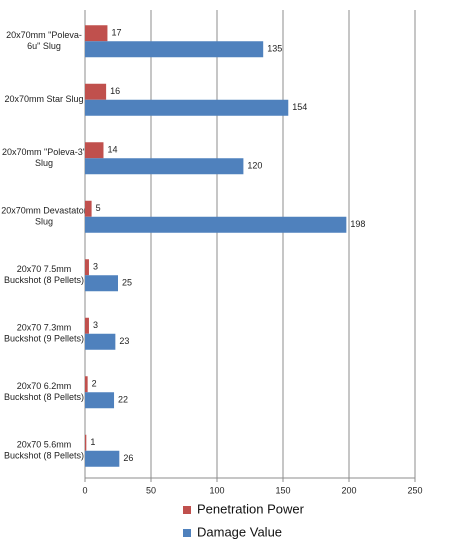  What do you see at coordinates (348, 490) in the screenshot?
I see `x-tick-label: 200` at bounding box center [348, 490].